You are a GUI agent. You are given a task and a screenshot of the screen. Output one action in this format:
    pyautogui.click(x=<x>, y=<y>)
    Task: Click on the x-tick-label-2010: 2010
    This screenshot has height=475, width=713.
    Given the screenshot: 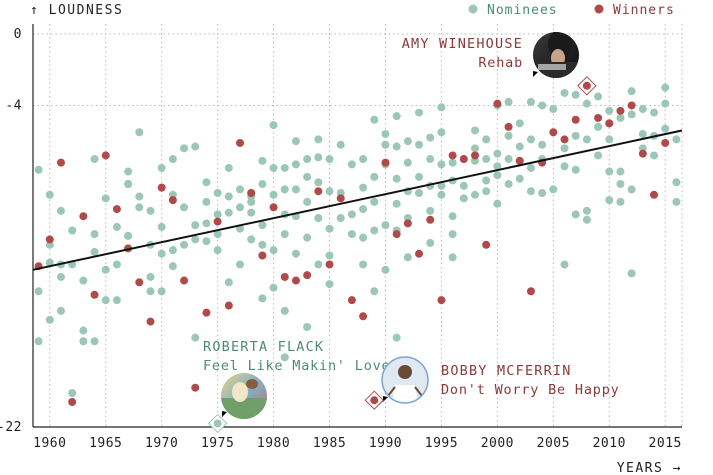 What is the action you would take?
    pyautogui.click(x=609, y=443)
    